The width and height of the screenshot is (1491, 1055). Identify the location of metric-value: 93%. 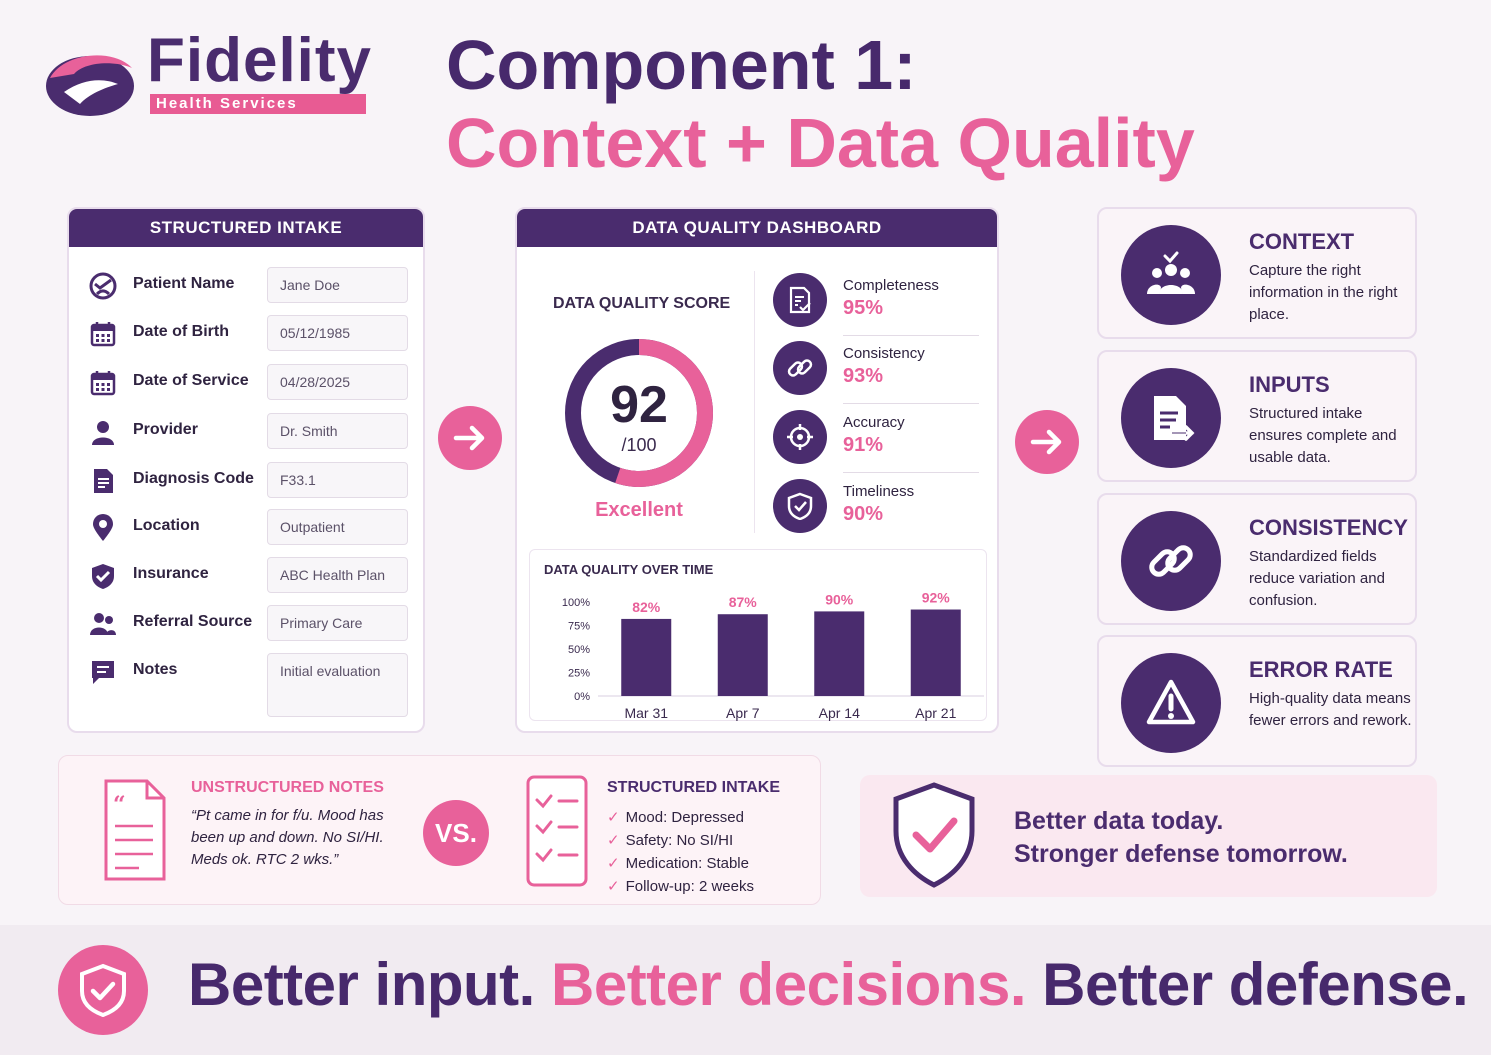
(863, 376).